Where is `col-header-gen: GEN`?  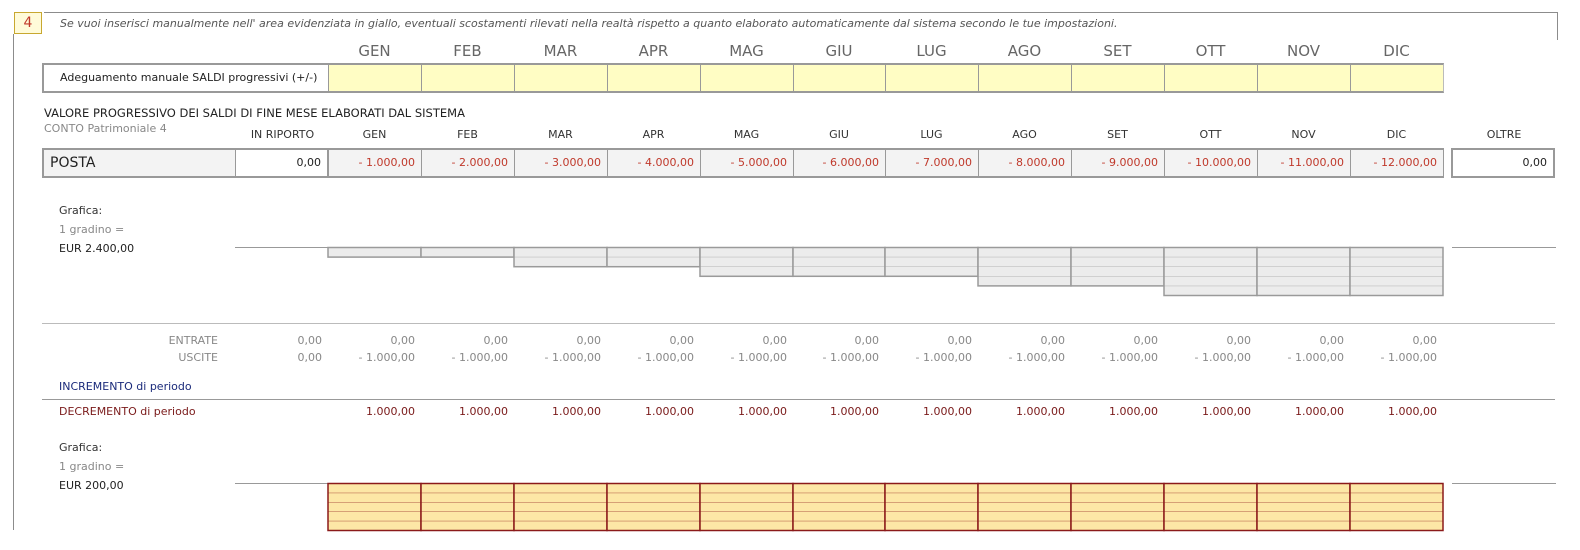
col-header-gen: GEN is located at coordinates (374, 134).